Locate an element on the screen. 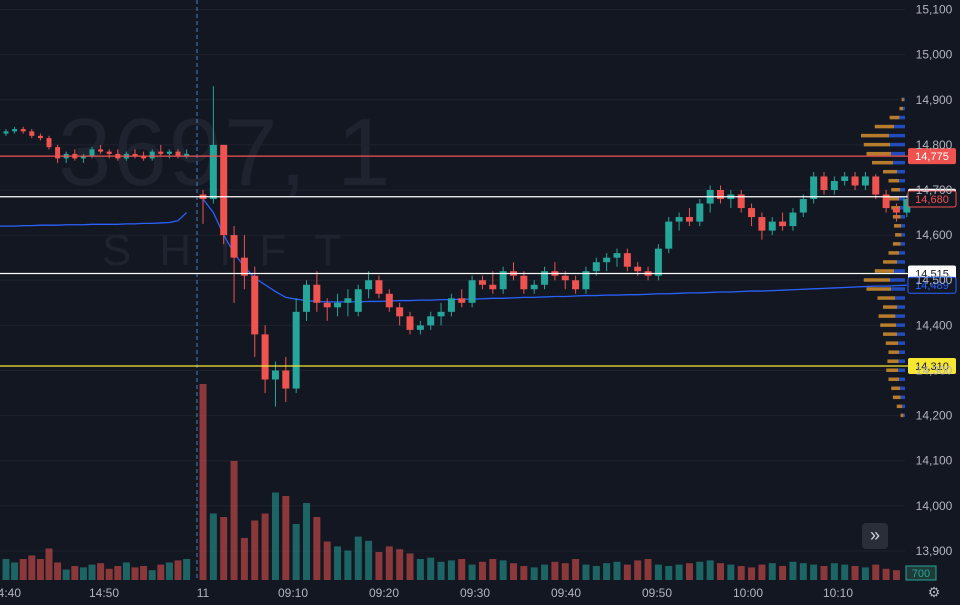  price-level-label: 14,775 is located at coordinates (932, 157).